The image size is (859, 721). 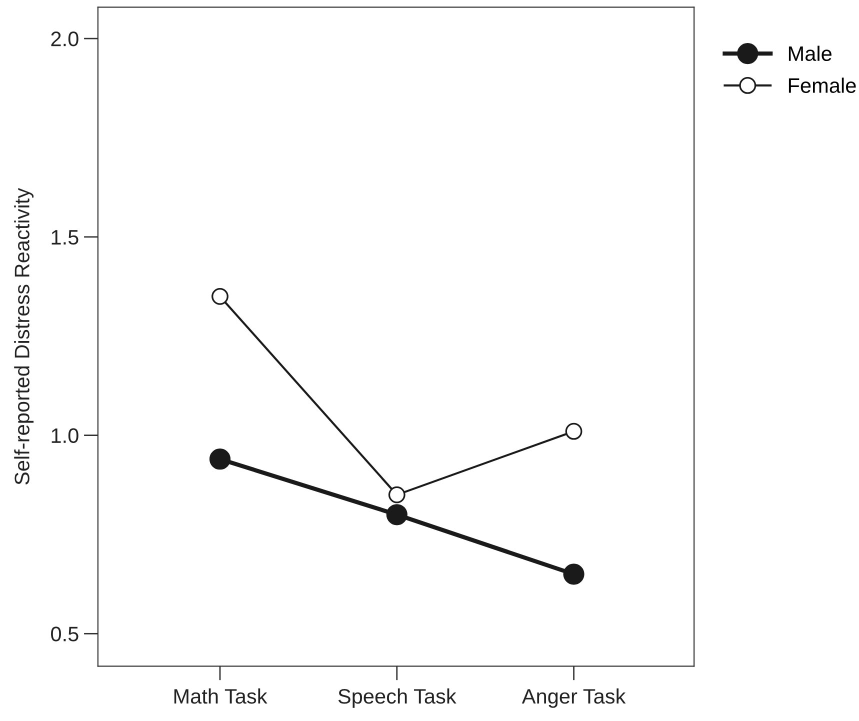 I want to click on y-tick-label: 1.0, so click(x=65, y=436).